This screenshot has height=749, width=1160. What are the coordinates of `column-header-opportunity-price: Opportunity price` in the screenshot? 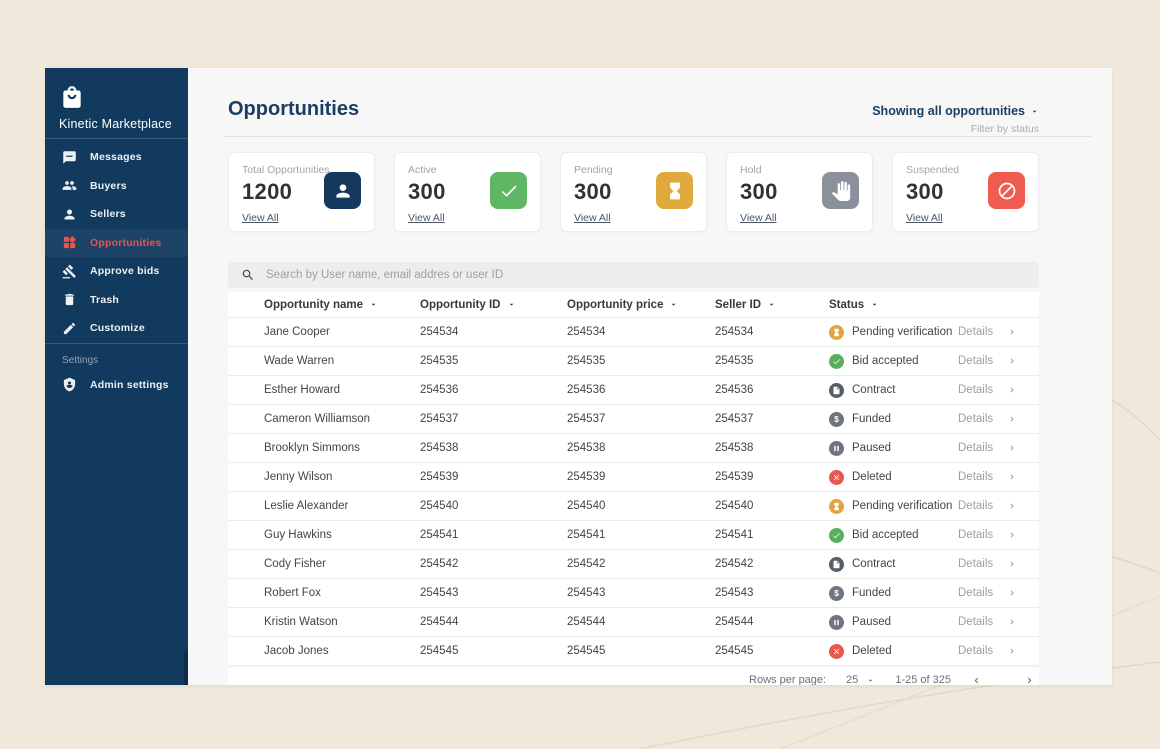 It's located at (641, 305).